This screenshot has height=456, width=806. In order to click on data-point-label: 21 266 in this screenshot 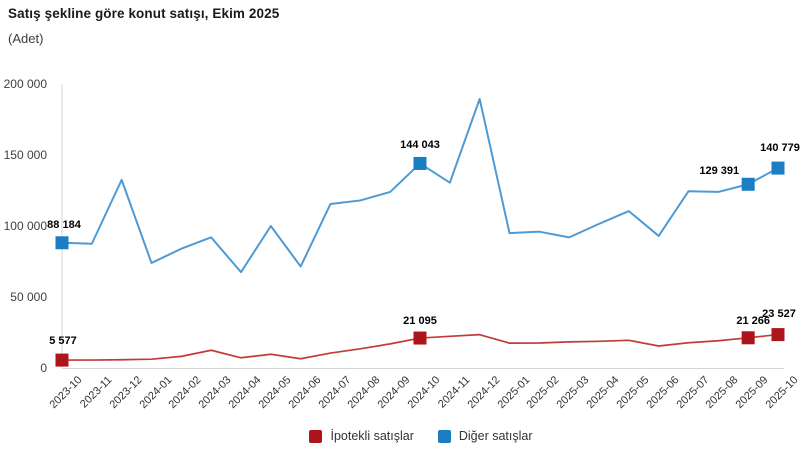, I will do `click(753, 320)`.